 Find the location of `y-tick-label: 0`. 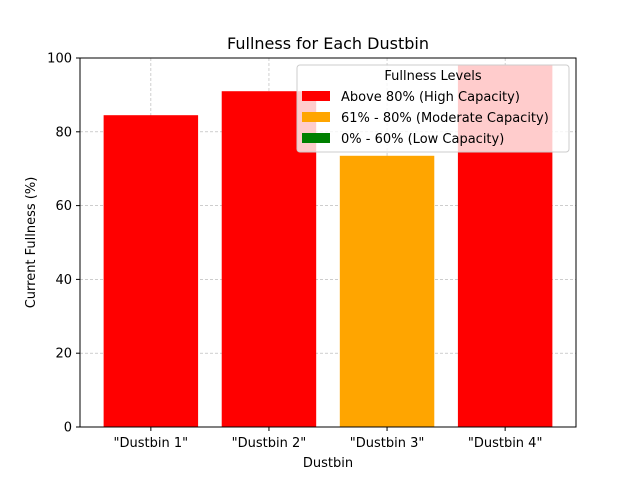

y-tick-label: 0 is located at coordinates (68, 428).